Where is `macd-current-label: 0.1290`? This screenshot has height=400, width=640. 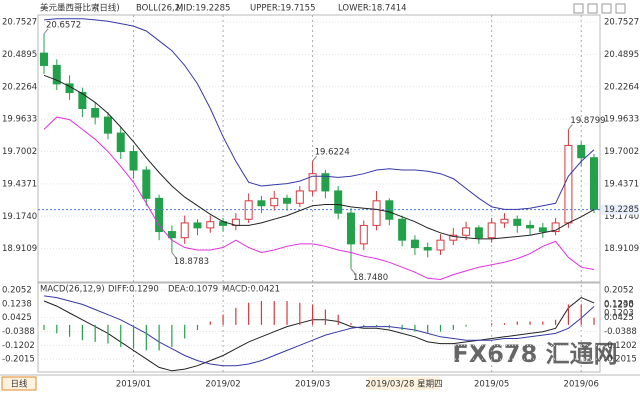
macd-current-label: 0.1290 is located at coordinates (619, 306).